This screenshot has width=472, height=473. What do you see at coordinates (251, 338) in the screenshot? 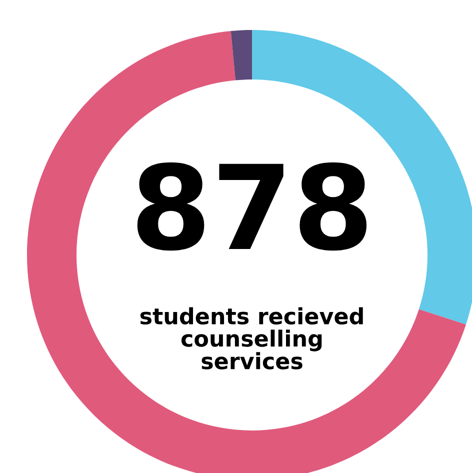
I see `text: students recieved counselling services` at bounding box center [251, 338].